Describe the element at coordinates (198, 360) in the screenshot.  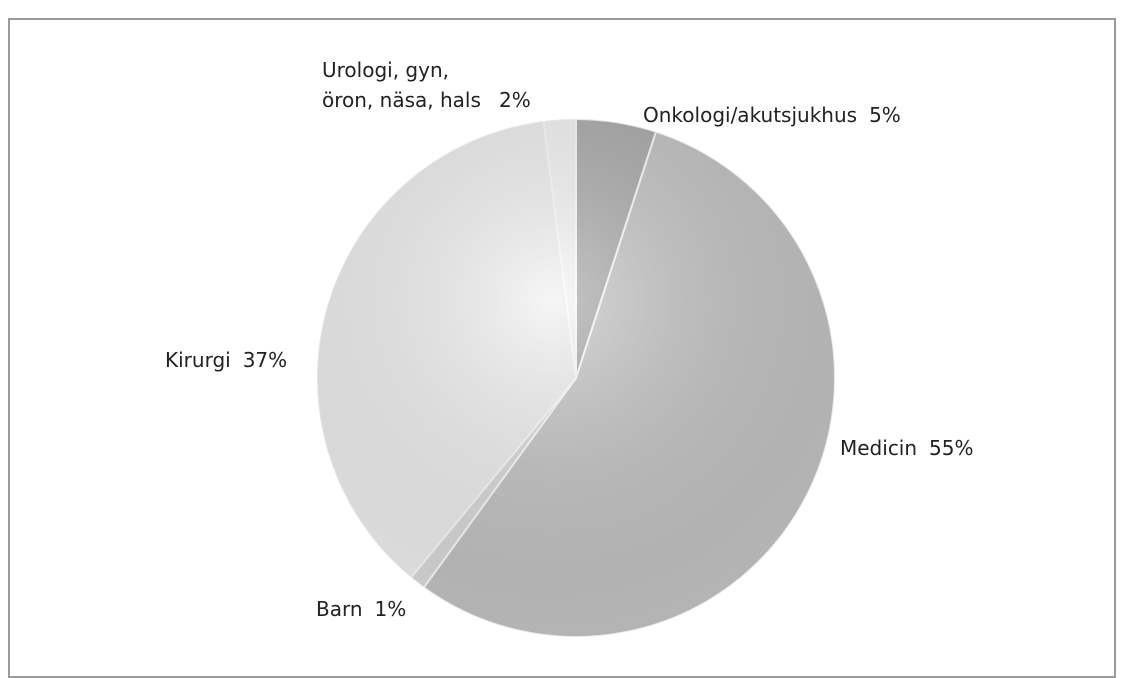
I see `category-label: Kirurgi` at that location.